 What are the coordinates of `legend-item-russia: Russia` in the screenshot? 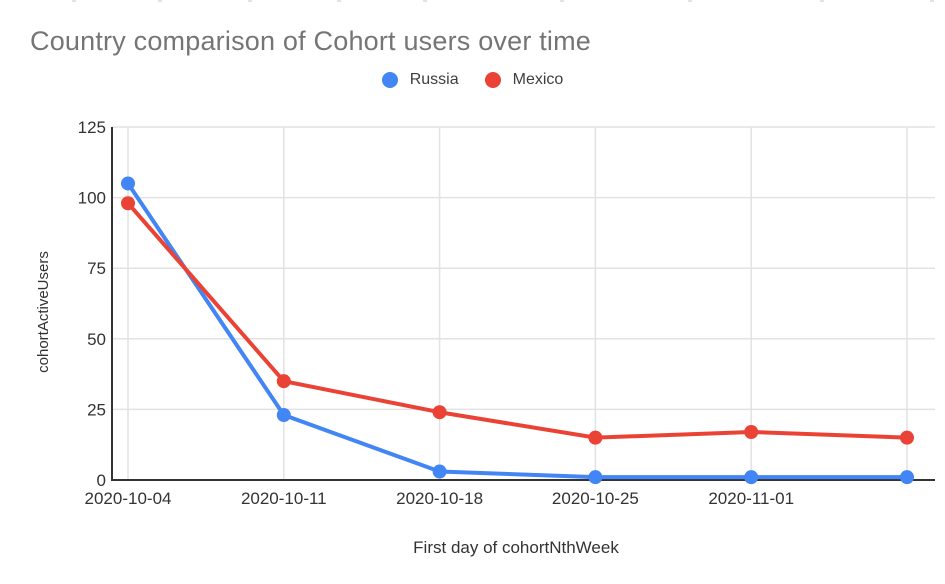 It's located at (420, 80).